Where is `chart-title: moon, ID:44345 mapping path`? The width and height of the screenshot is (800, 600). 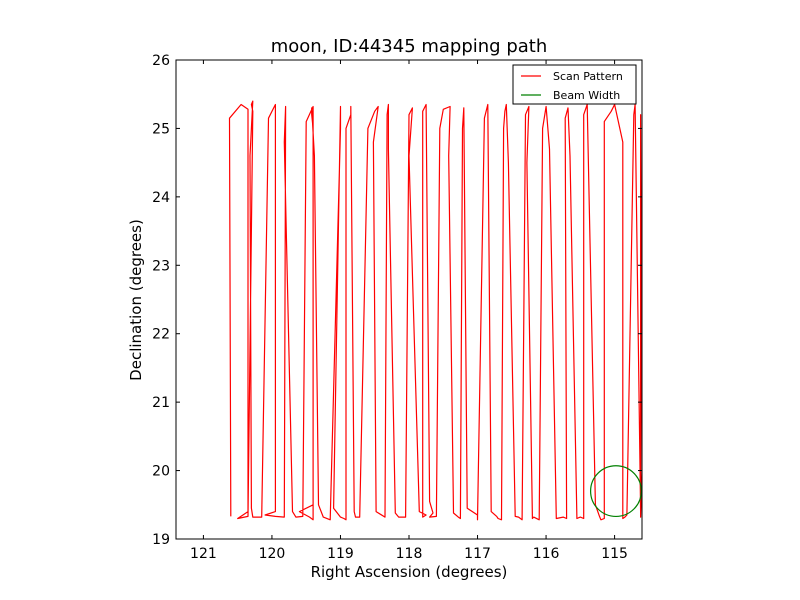 chart-title: moon, ID:44345 mapping path is located at coordinates (409, 46).